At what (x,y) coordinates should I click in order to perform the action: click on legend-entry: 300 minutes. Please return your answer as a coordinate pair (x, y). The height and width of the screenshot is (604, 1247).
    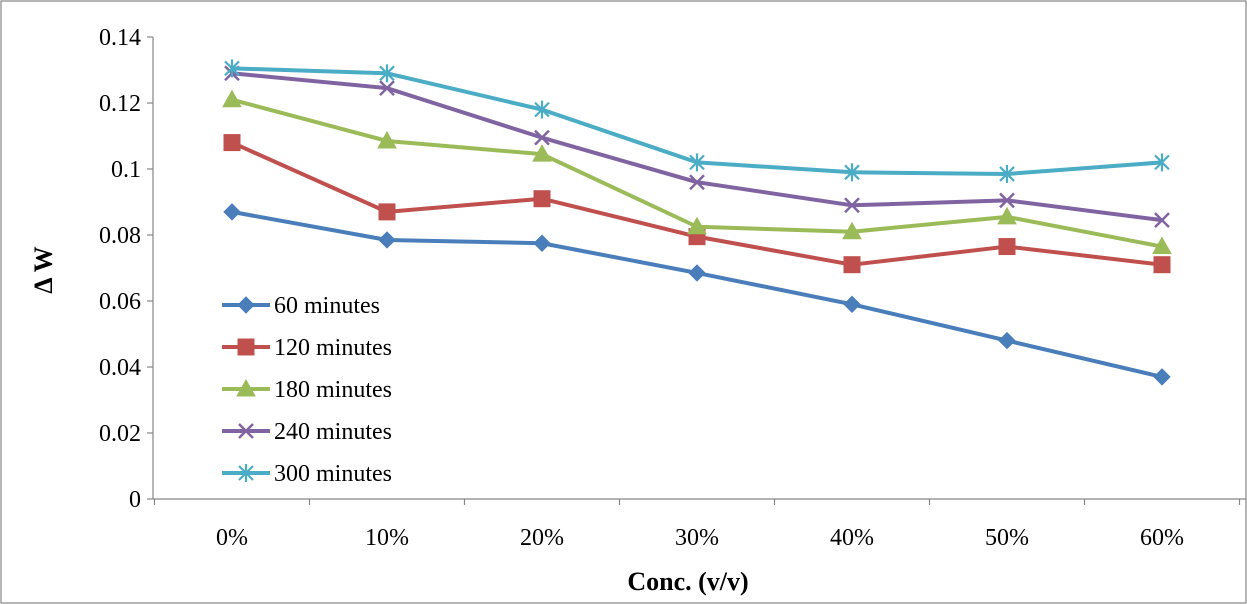
    Looking at the image, I should click on (307, 474).